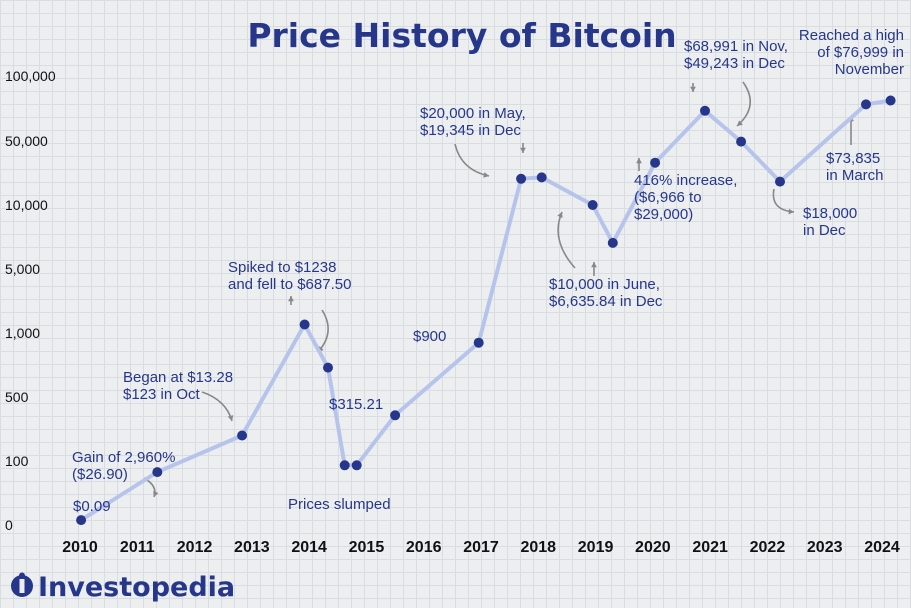  What do you see at coordinates (92, 506) in the screenshot?
I see `annotation: $0.09` at bounding box center [92, 506].